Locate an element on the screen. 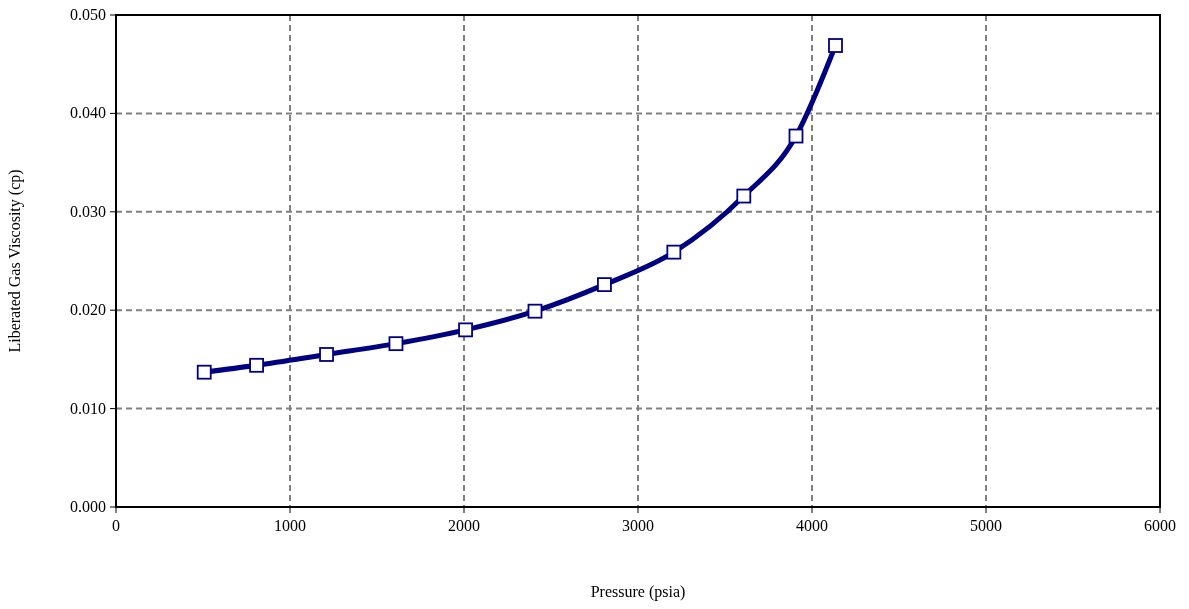 The width and height of the screenshot is (1189, 609). y-axis-title: Liberated Gas Viscosity (cp) is located at coordinates (15, 261).